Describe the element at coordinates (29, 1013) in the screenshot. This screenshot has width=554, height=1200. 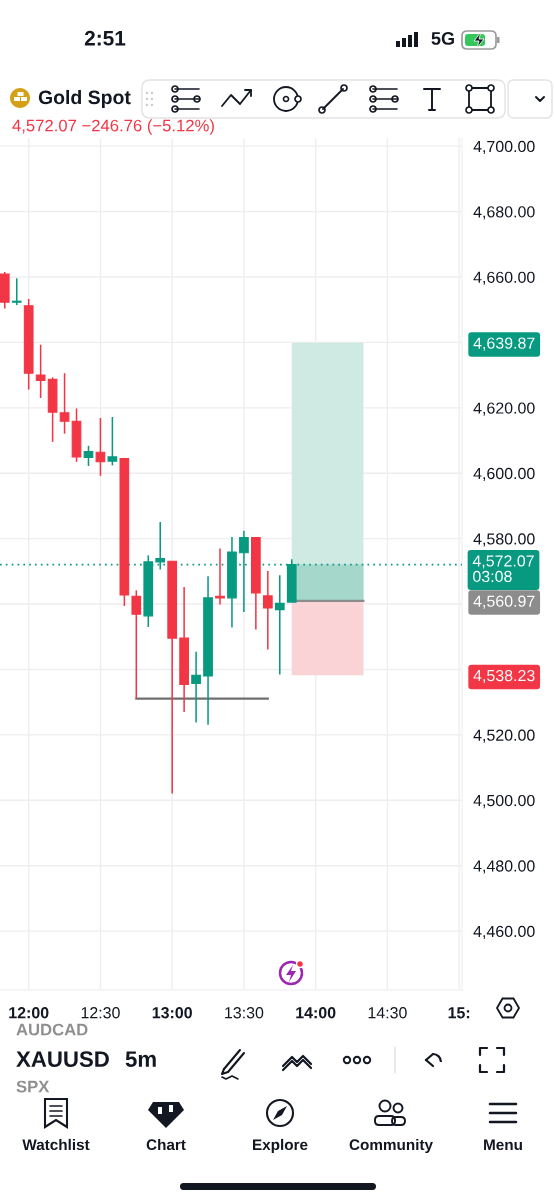
I see `x-tick-label: 12:00` at that location.